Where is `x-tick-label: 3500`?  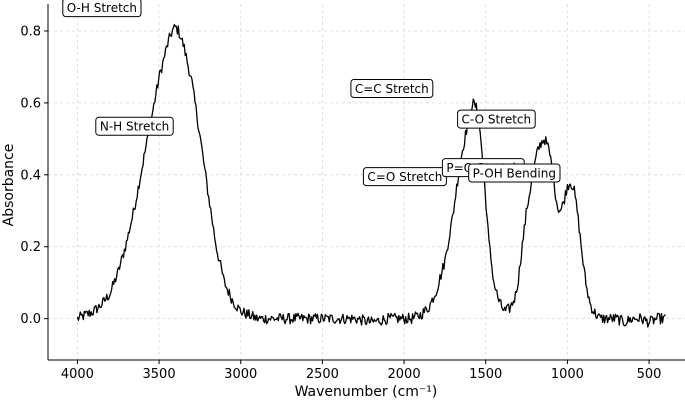 x-tick-label: 3500 is located at coordinates (159, 374).